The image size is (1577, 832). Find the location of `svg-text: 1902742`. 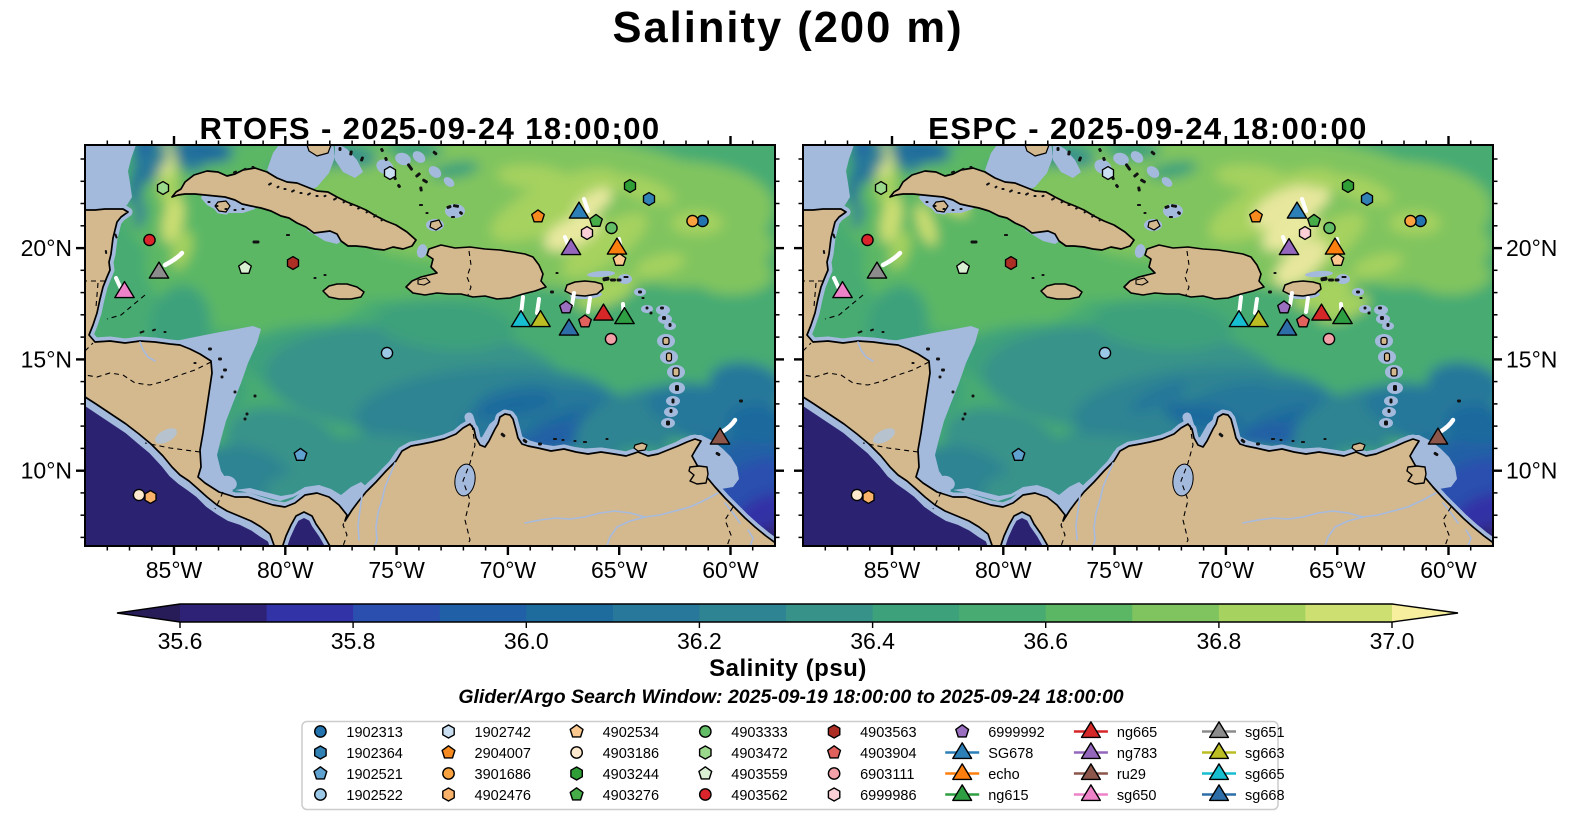

svg-text: 1902742 is located at coordinates (503, 733).